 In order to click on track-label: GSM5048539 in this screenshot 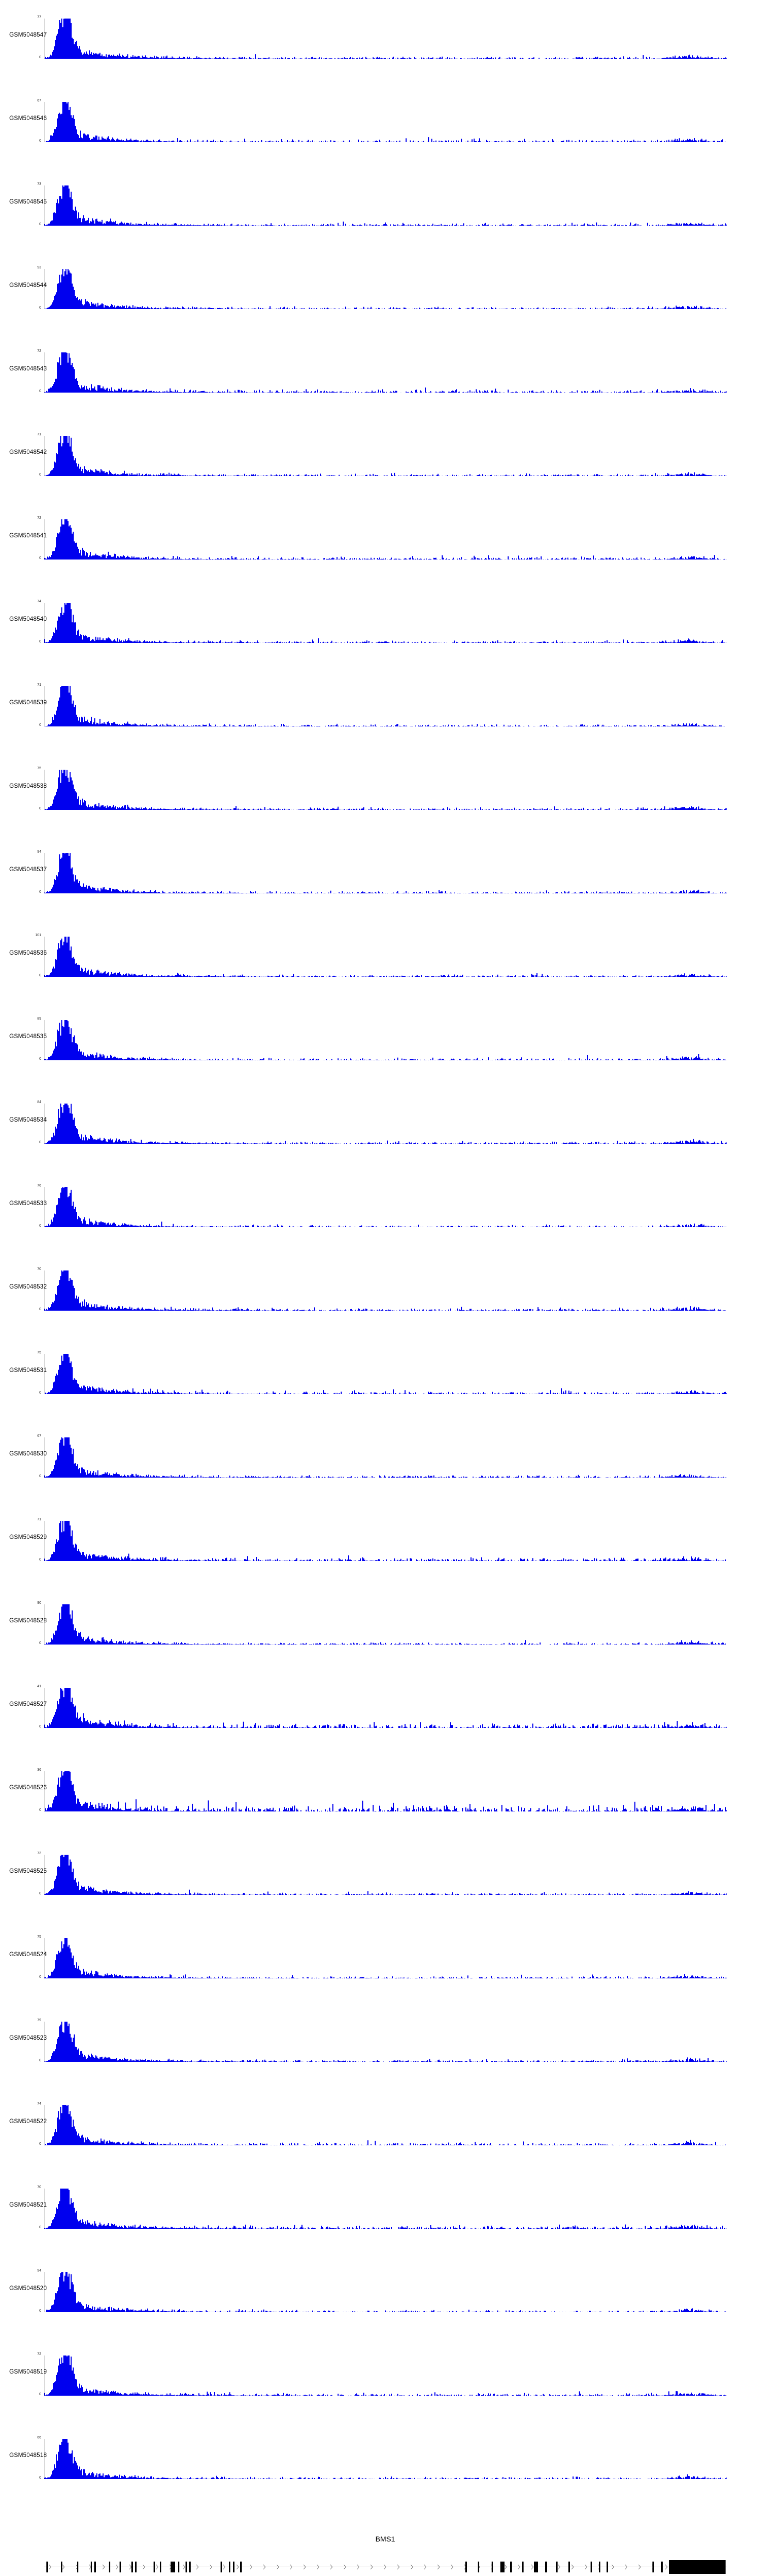, I will do `click(28, 703)`.